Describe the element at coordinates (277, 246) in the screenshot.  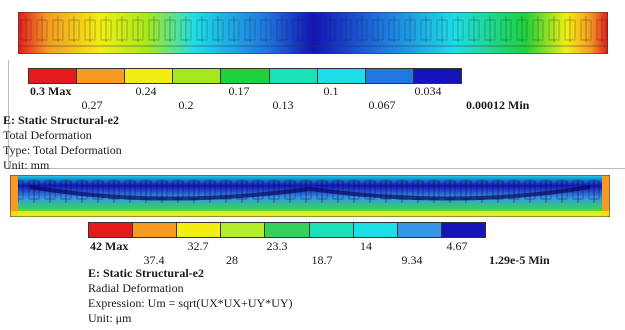
I see `legend-tick: 23.3` at that location.